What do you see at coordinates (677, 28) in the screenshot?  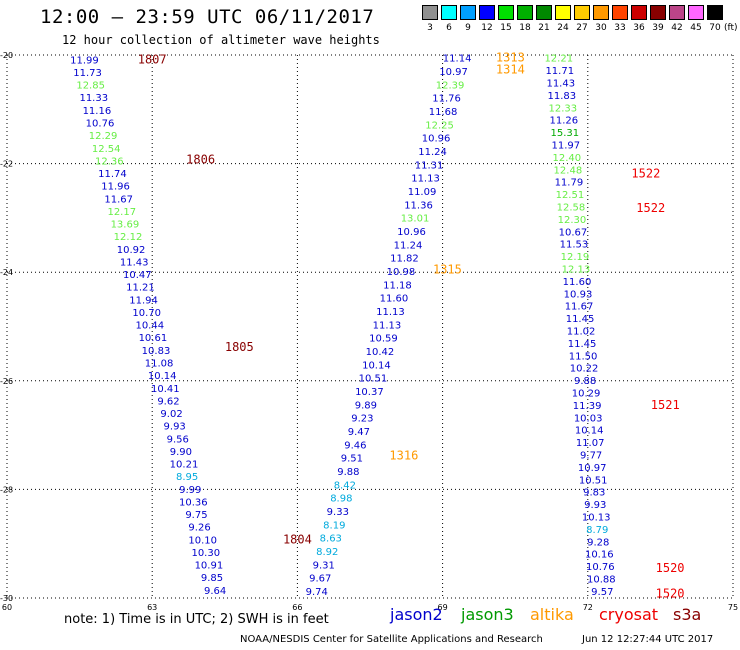 I see `scale-label: 42` at bounding box center [677, 28].